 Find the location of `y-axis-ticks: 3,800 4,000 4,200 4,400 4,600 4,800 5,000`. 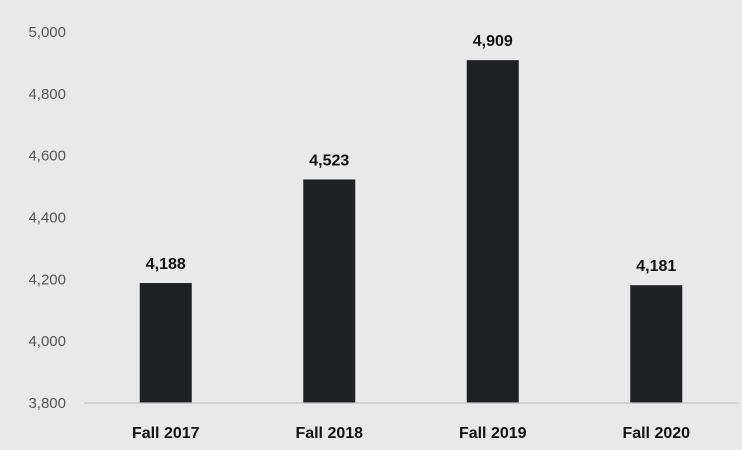

y-axis-ticks: 3,800 4,000 4,200 4,400 4,600 4,800 5,000 is located at coordinates (47, 218).